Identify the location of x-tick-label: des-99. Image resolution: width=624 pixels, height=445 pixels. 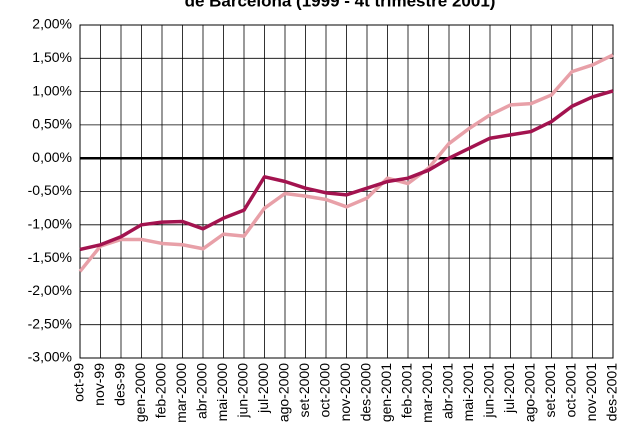
(120, 384).